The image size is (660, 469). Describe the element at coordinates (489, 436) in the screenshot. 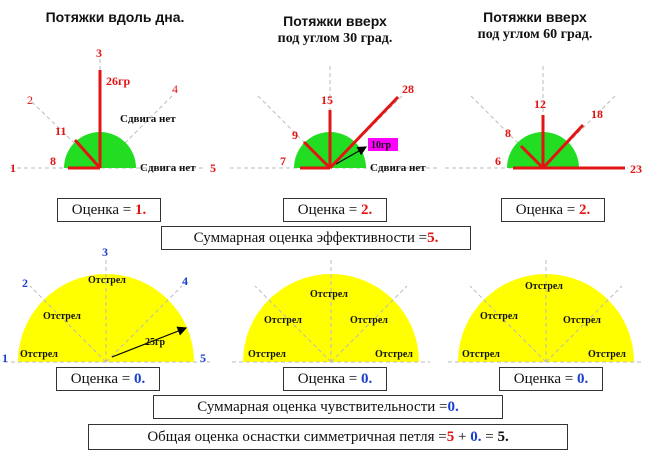

I see `overall-equals: =` at that location.